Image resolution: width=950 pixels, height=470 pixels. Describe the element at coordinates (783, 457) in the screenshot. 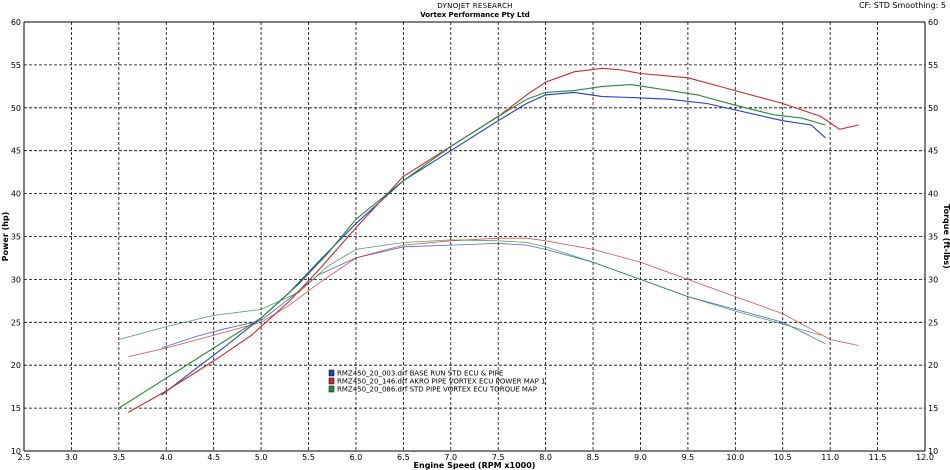

I see `x-tick-label: 10.5` at that location.